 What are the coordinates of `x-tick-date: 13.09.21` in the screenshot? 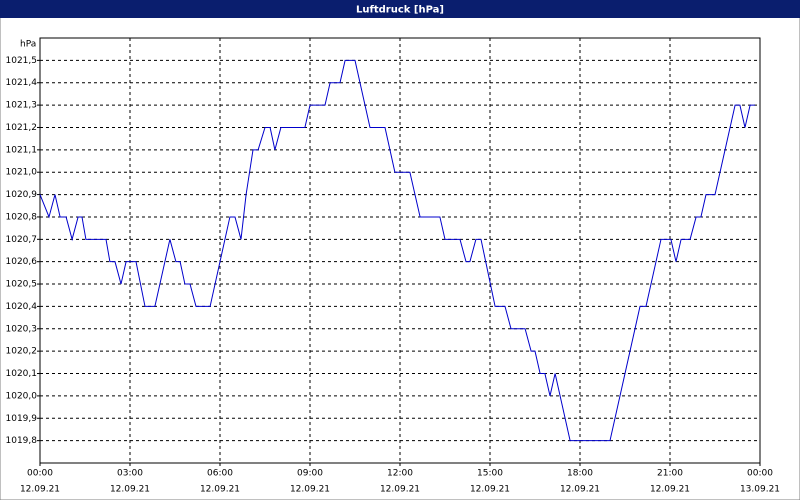 It's located at (760, 490).